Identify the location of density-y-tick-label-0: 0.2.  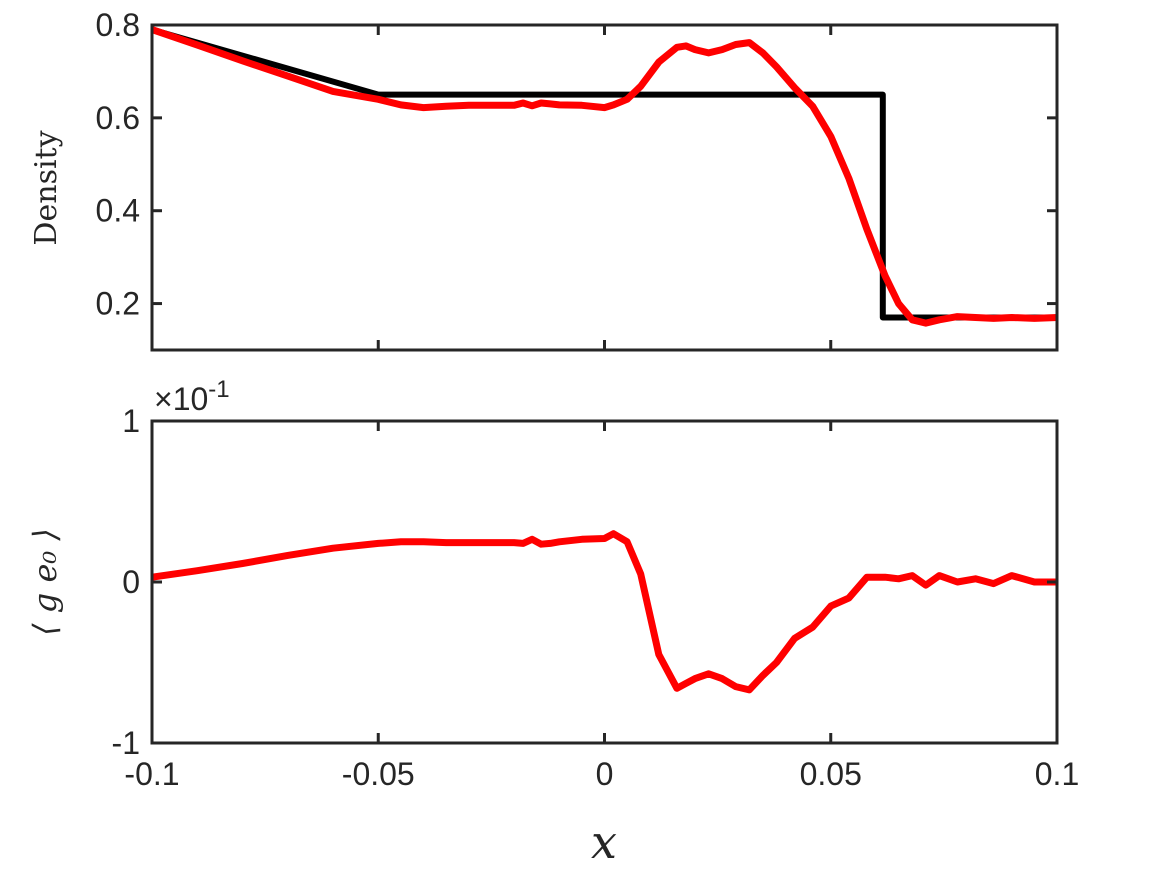
(118, 304).